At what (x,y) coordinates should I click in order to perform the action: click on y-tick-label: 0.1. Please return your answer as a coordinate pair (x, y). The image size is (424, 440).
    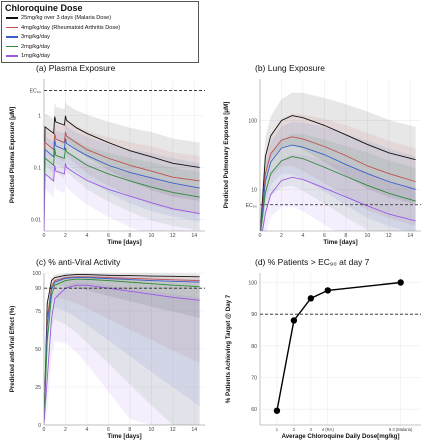
    Looking at the image, I should click on (37, 168).